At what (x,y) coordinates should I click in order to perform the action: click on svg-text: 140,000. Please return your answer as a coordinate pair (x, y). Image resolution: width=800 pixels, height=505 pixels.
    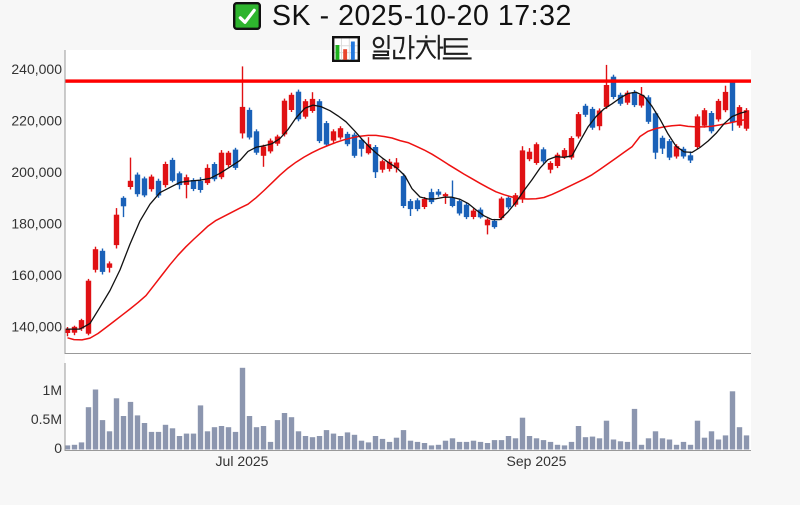
    Looking at the image, I should click on (36, 327).